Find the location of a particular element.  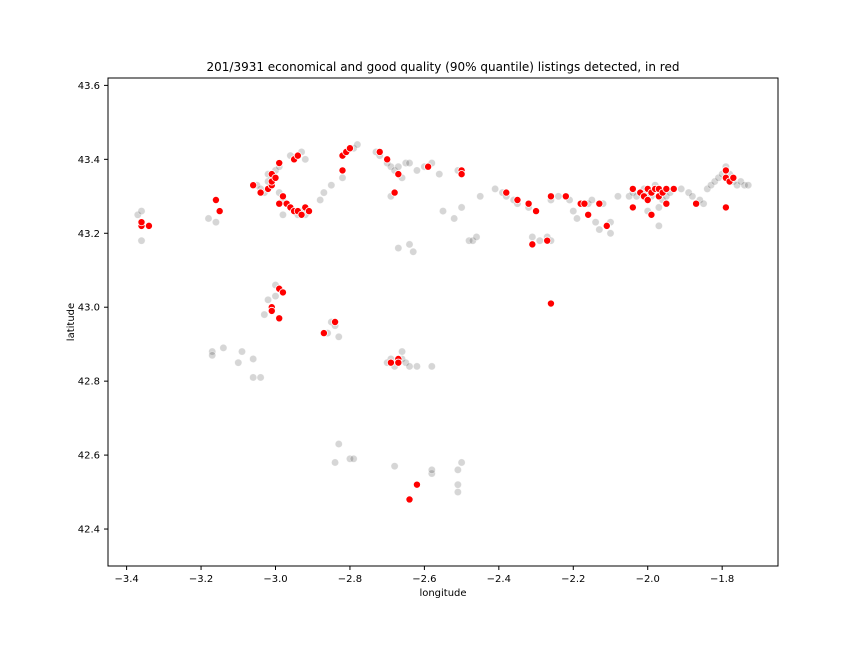

y-axis-label: latitude is located at coordinates (71, 322).